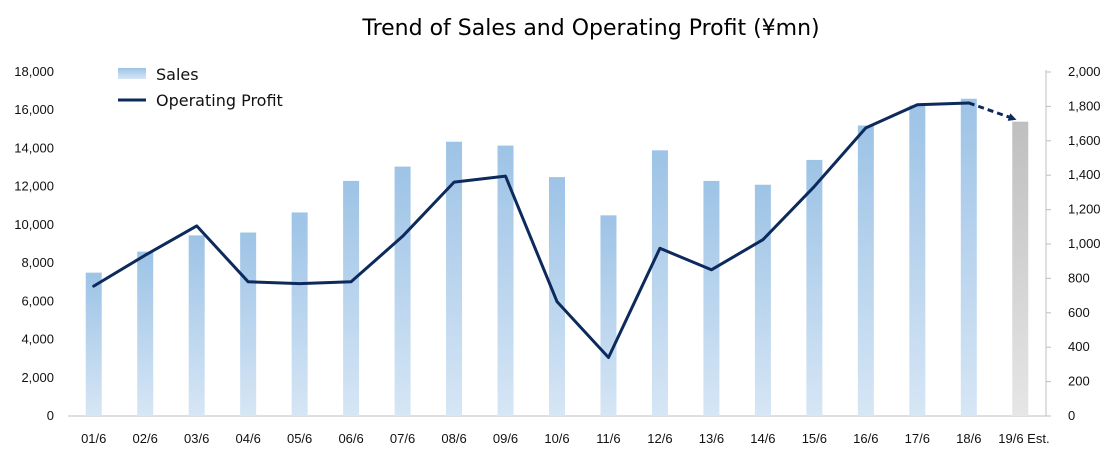 The height and width of the screenshot is (462, 1113). Describe the element at coordinates (200, 87) in the screenshot. I see `legend: Sales Operating Profit` at that location.